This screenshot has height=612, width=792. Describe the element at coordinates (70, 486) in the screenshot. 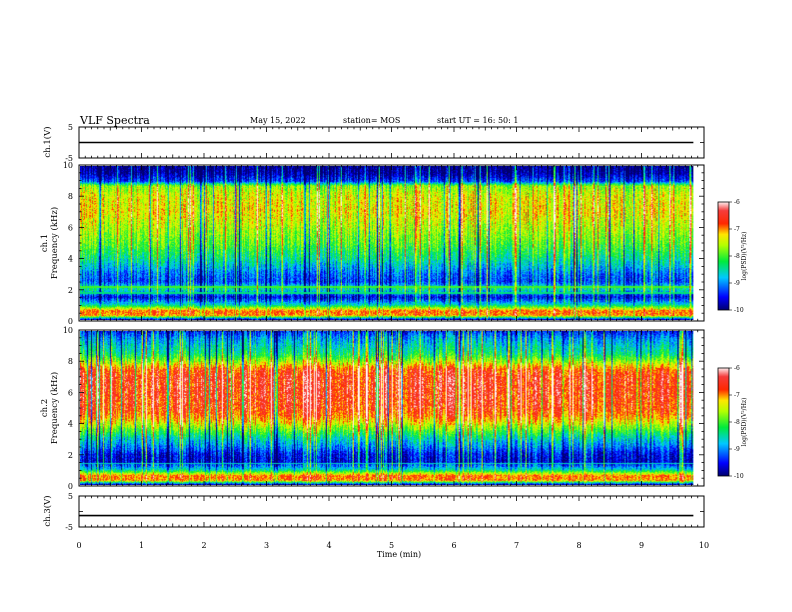

I see `y-tick-label-p2: 0` at that location.